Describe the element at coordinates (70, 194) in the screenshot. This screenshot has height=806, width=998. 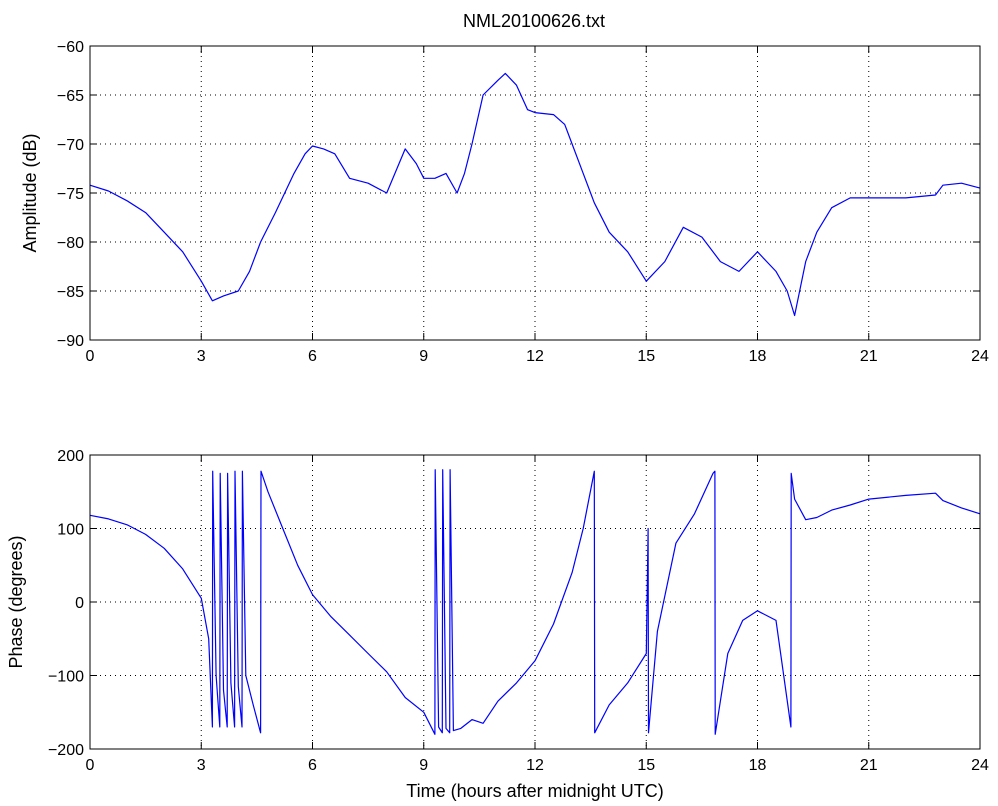
I see `amplitude-y-tick-label: −75` at that location.